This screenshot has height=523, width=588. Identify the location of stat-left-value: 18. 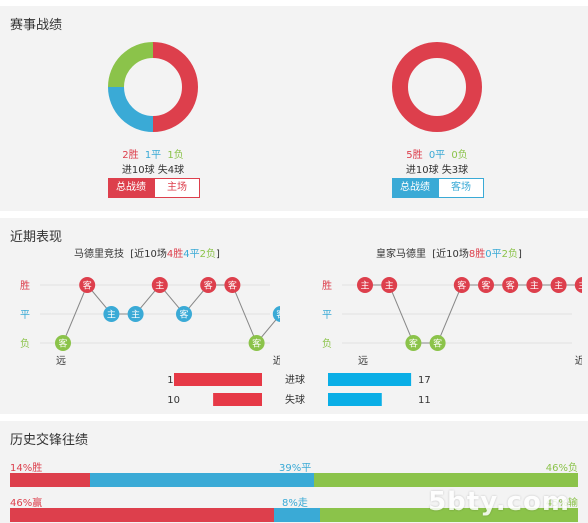
(173, 380).